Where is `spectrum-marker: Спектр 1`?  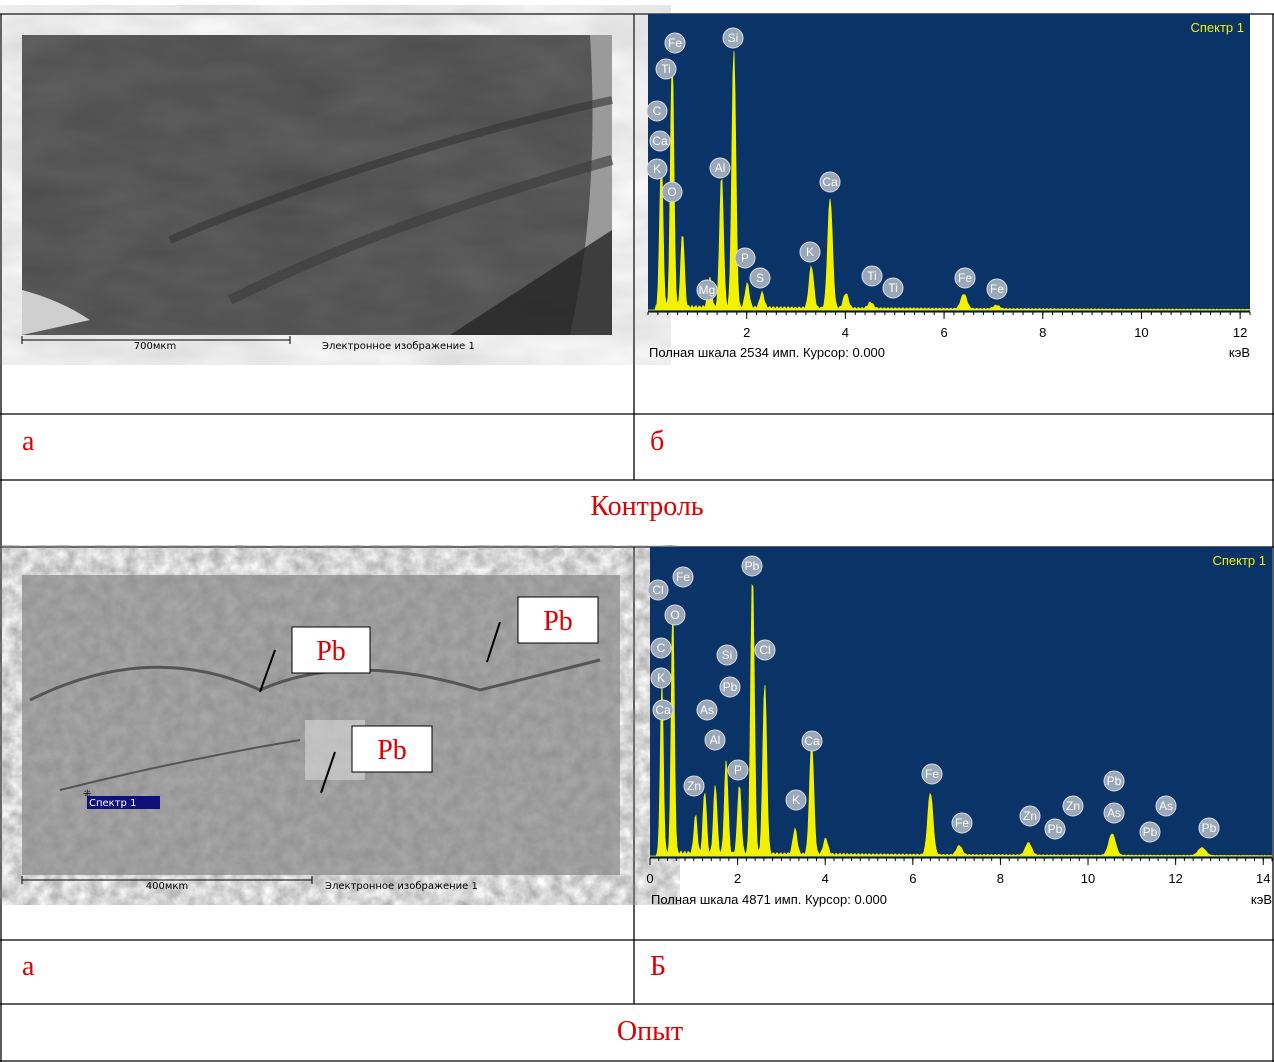 spectrum-marker: Спектр 1 is located at coordinates (112, 803).